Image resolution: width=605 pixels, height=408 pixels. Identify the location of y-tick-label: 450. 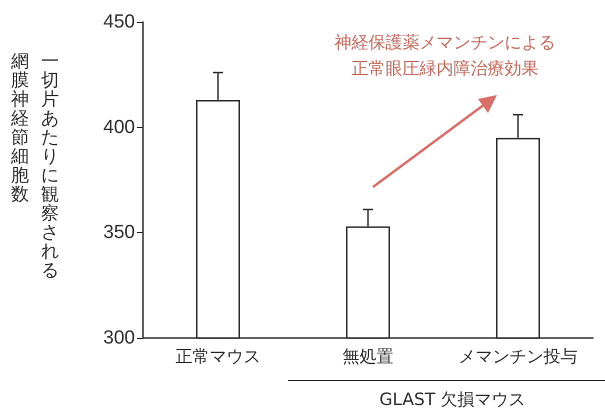
(119, 22).